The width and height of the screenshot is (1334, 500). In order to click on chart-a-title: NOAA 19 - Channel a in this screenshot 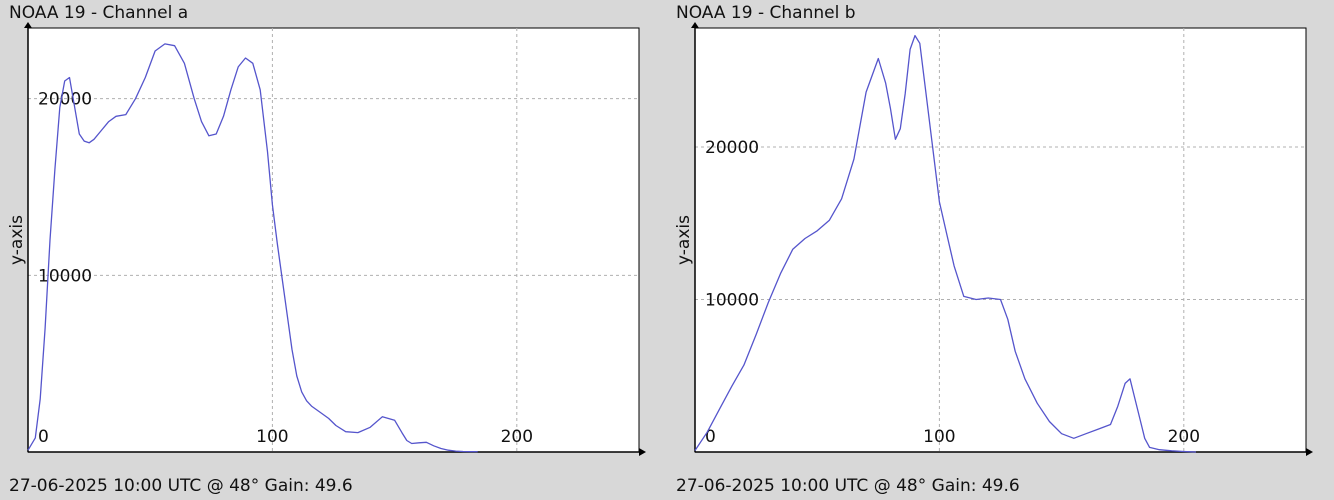, I will do `click(99, 13)`.